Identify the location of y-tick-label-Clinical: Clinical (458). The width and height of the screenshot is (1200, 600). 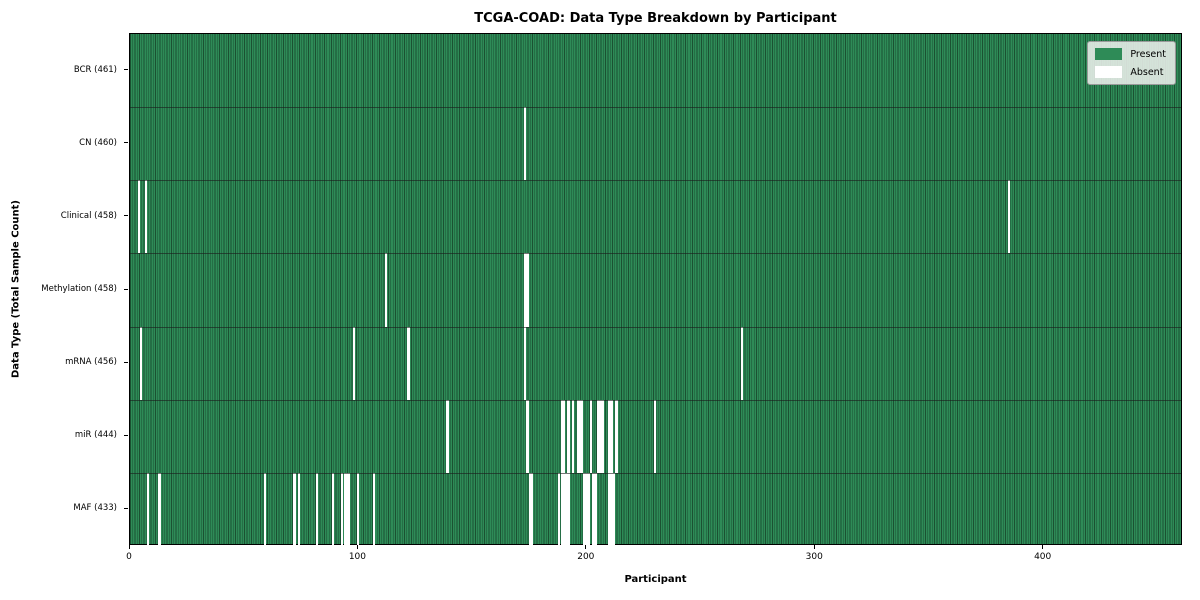
(88, 215).